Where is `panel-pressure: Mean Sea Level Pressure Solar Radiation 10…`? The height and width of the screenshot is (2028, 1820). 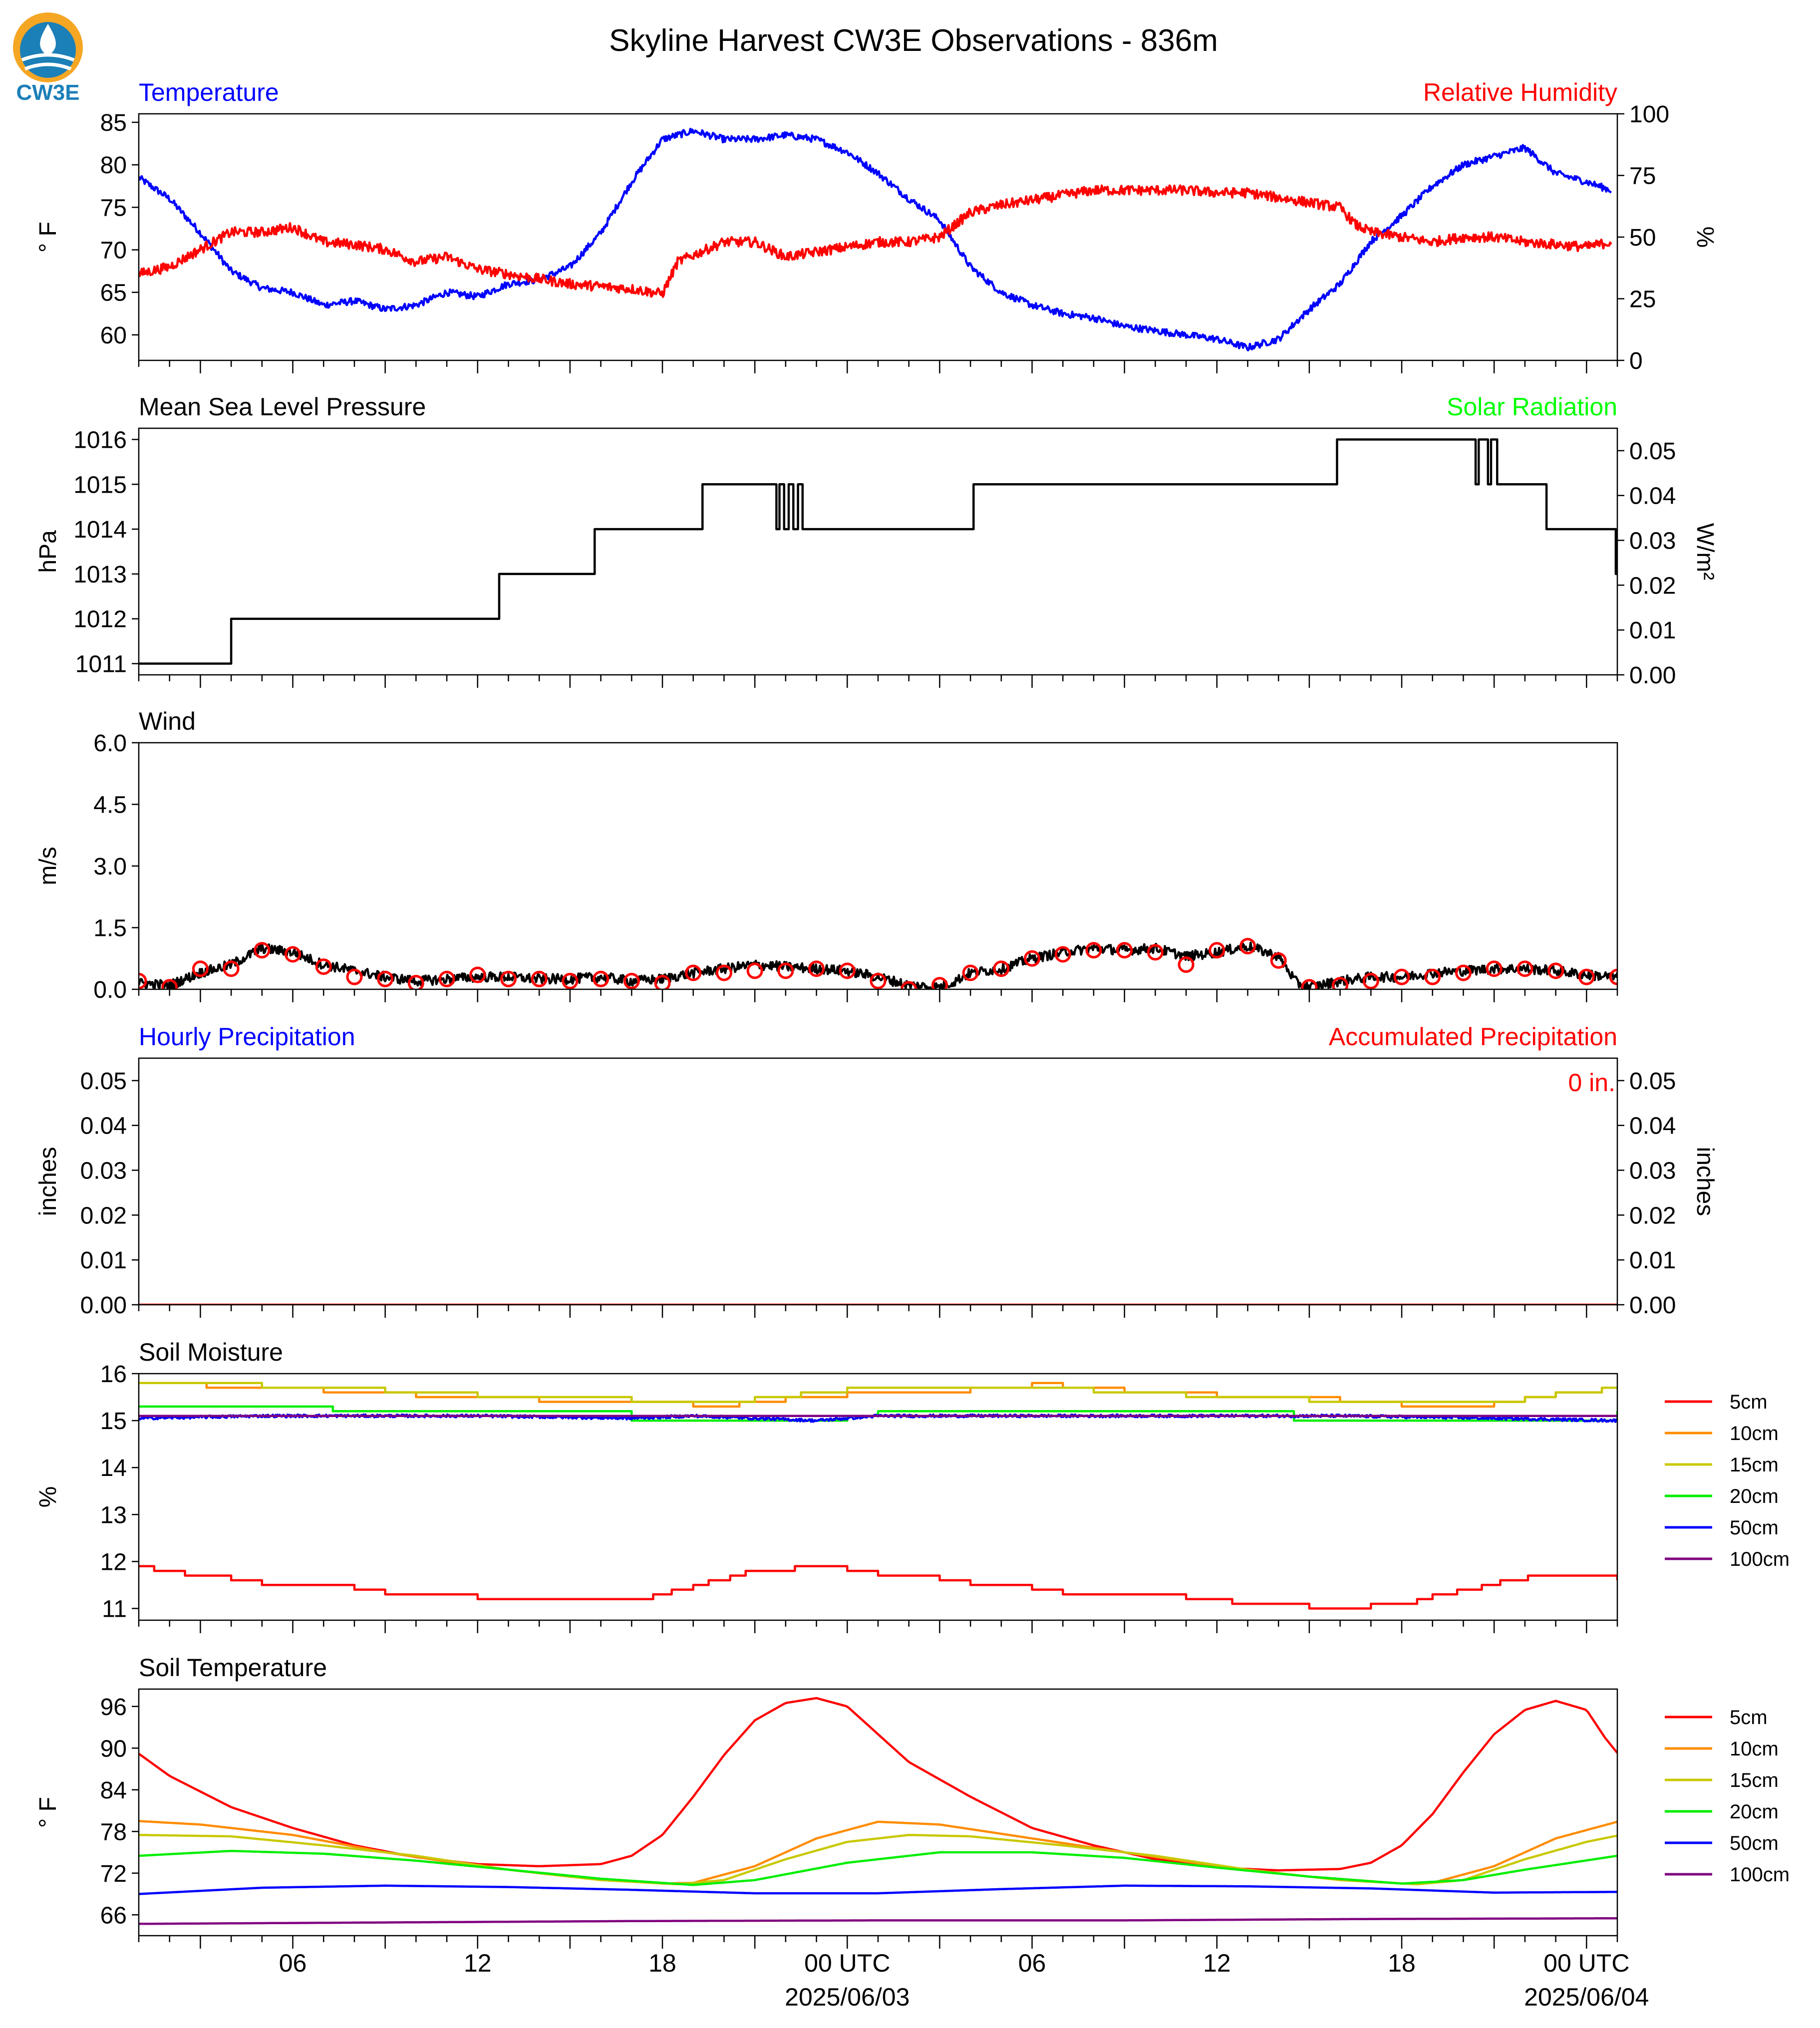 panel-pressure: Mean Sea Level Pressure Solar Radiation 10… is located at coordinates (876, 541).